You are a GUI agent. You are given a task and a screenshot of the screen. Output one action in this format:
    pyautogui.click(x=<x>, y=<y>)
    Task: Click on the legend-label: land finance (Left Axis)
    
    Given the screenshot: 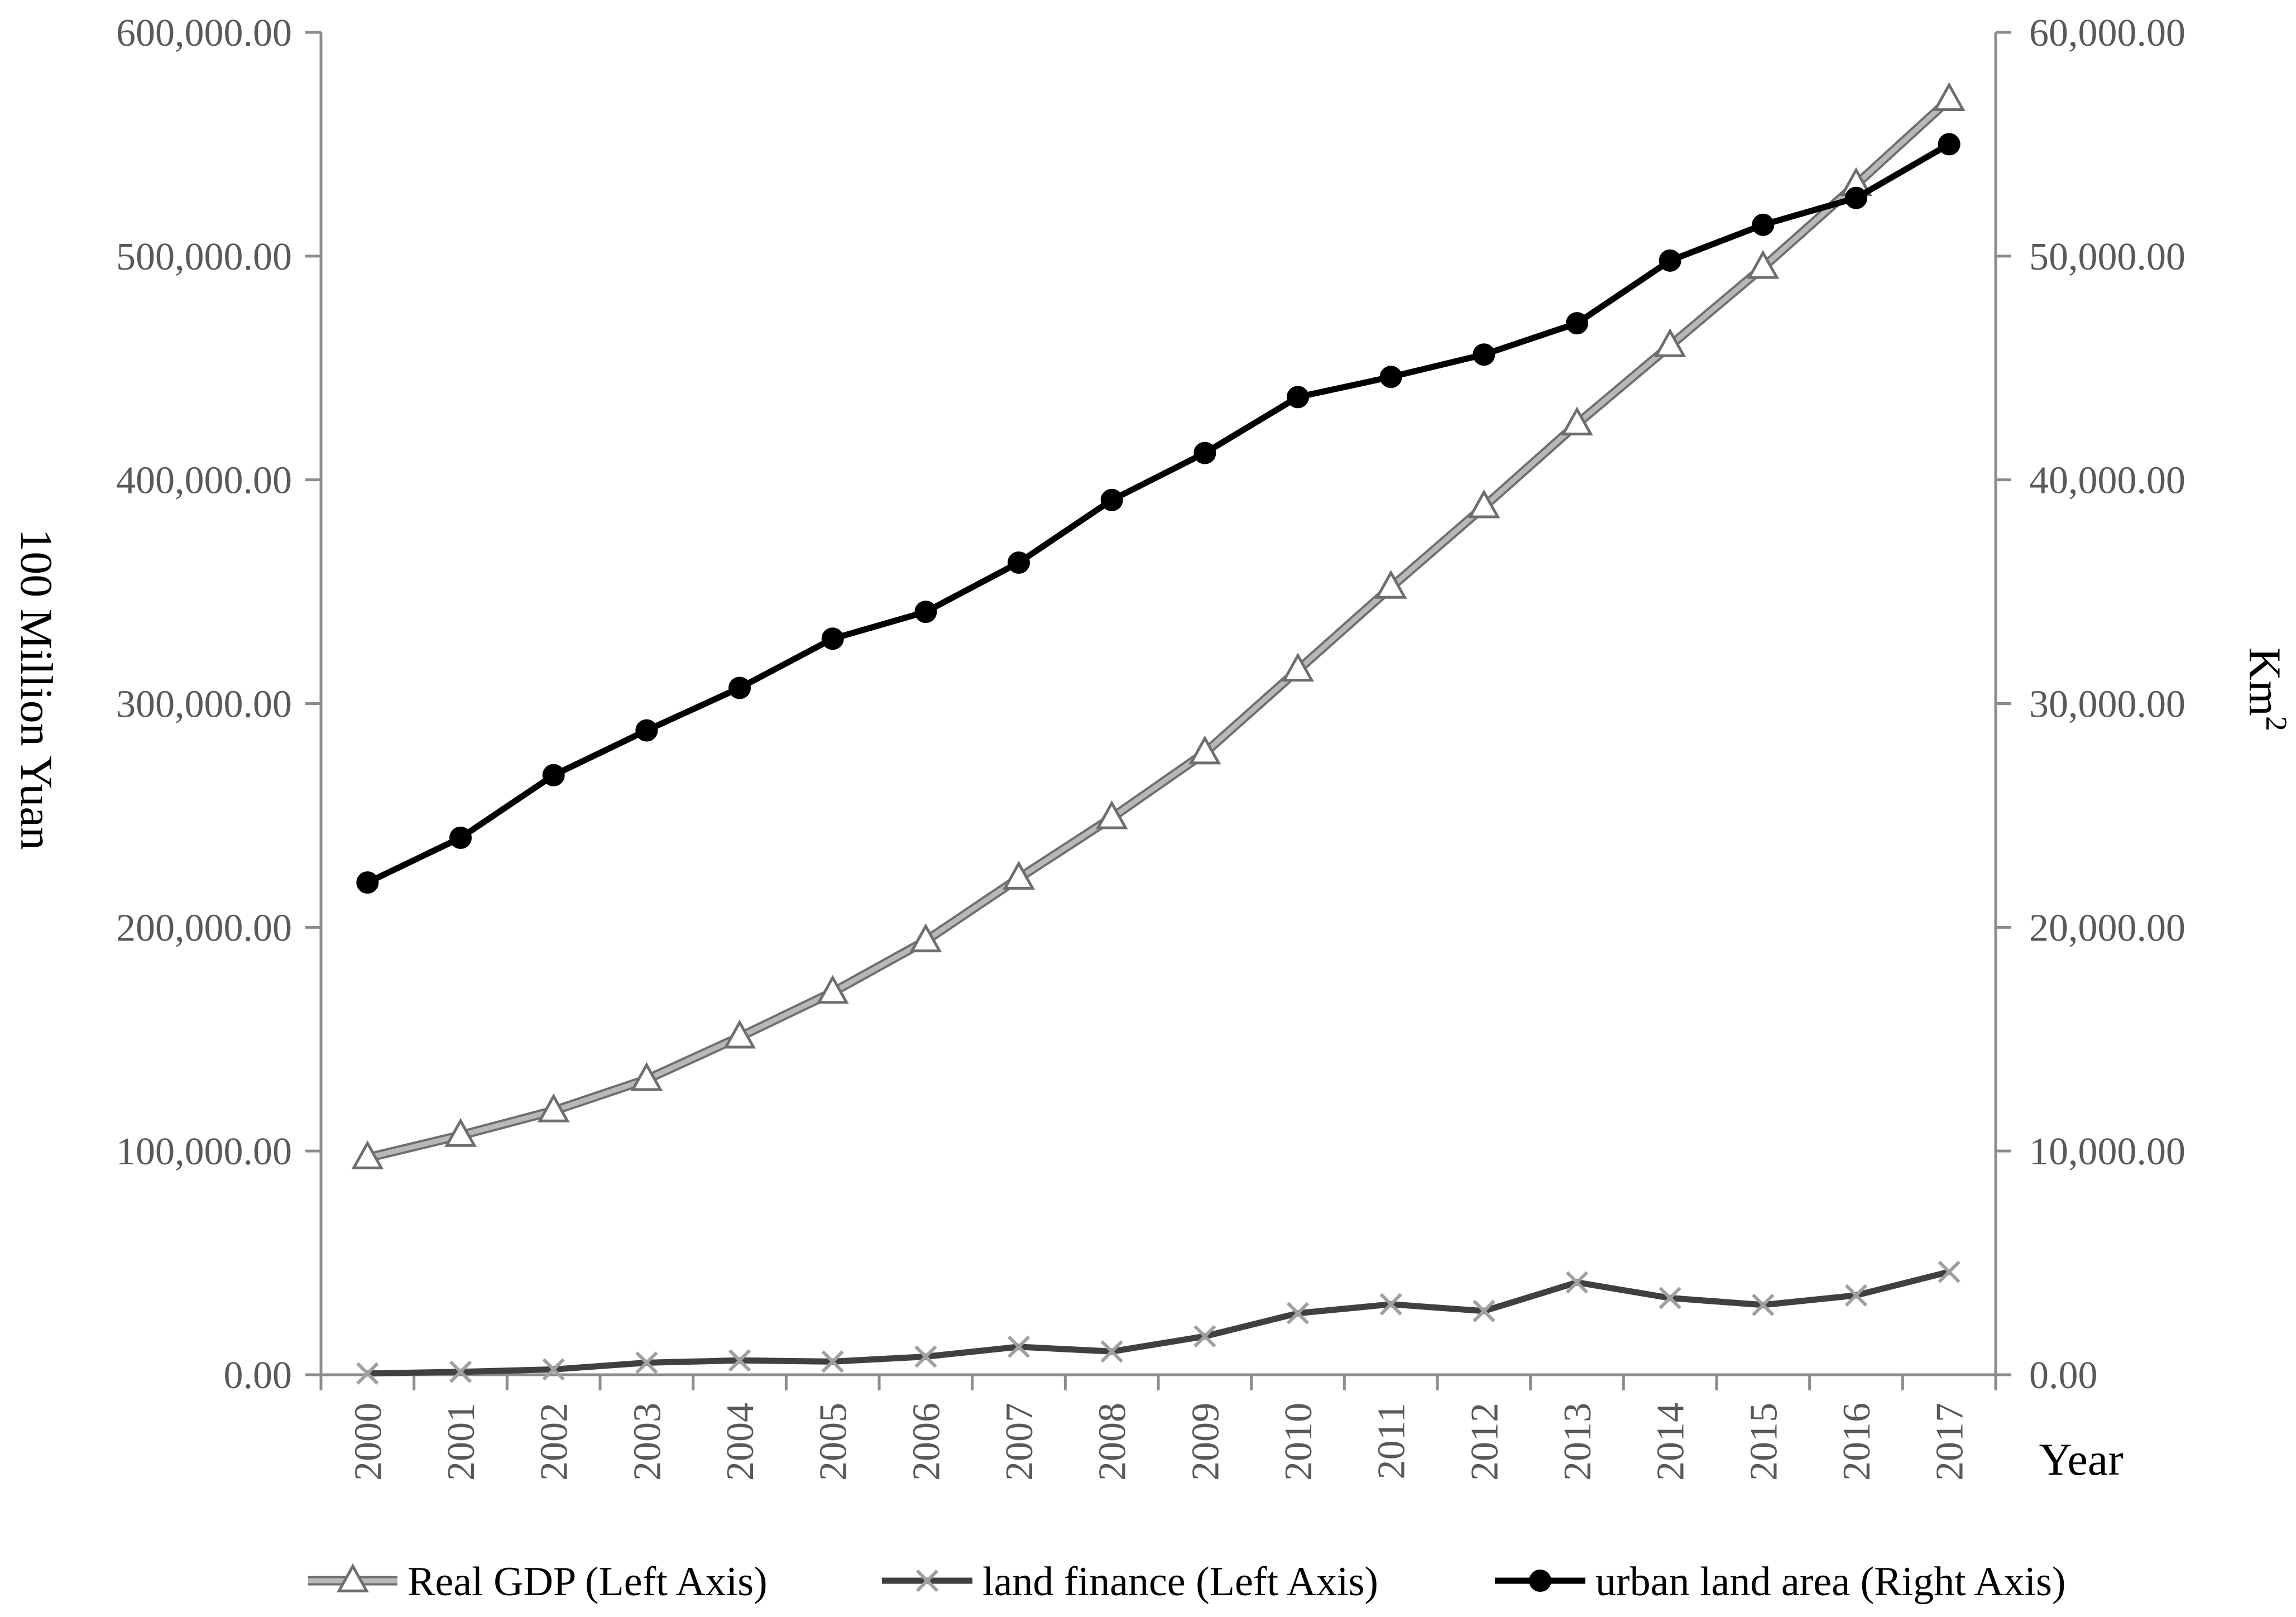 What is the action you would take?
    pyautogui.click(x=1180, y=1582)
    